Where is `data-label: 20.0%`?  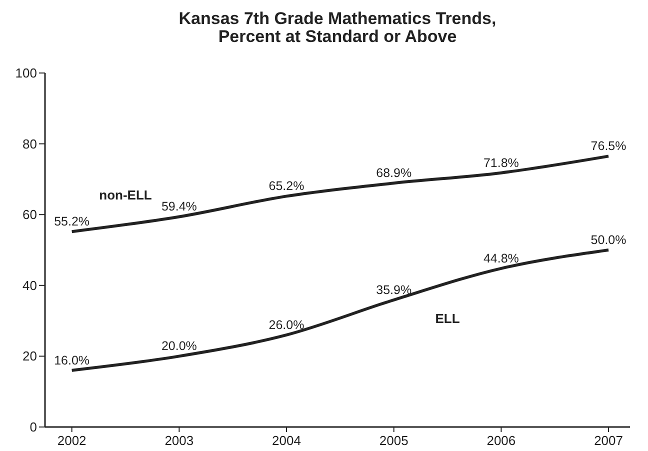
data-label: 20.0% is located at coordinates (179, 346).